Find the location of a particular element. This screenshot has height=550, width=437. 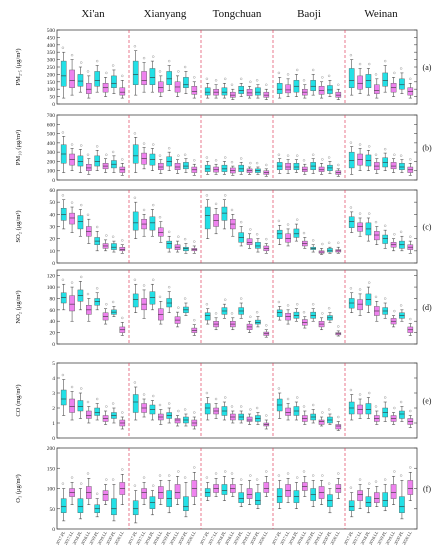

city-title: Xi'an is located at coordinates (93, 14).